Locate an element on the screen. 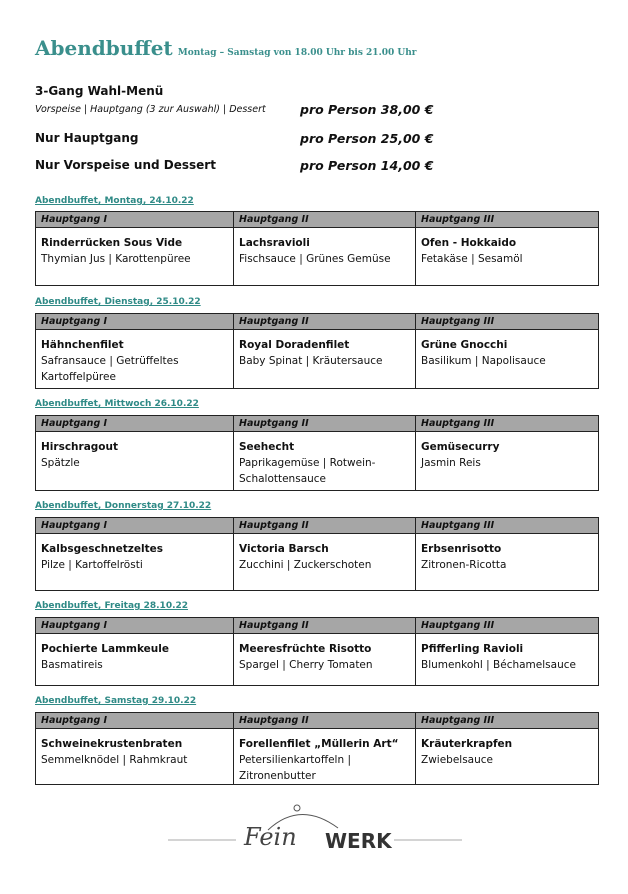 The image size is (628, 894). offer-label: 3-Gang Wahl-Menü is located at coordinates (99, 91).